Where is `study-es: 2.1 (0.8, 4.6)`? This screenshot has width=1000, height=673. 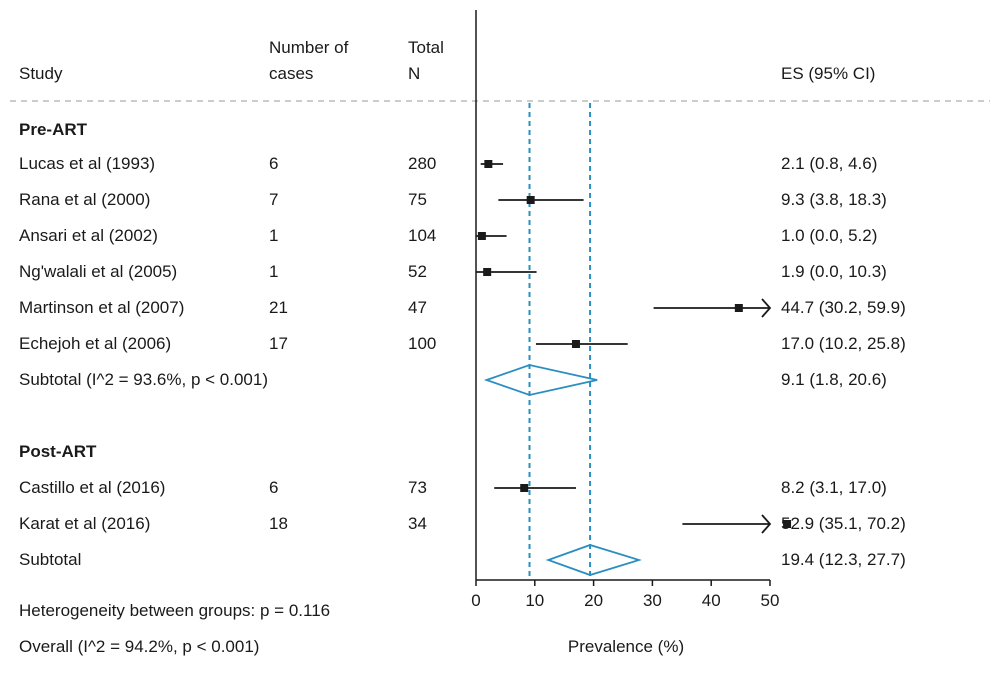
study-es: 2.1 (0.8, 4.6) is located at coordinates (829, 163).